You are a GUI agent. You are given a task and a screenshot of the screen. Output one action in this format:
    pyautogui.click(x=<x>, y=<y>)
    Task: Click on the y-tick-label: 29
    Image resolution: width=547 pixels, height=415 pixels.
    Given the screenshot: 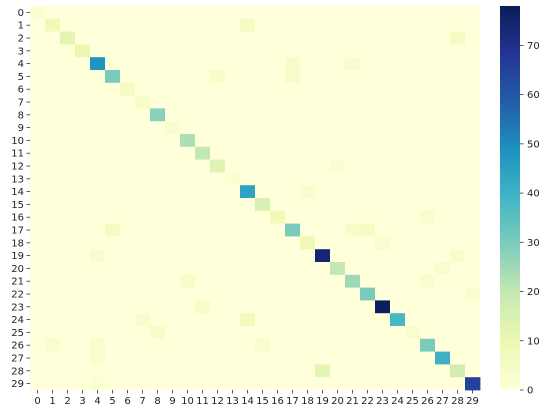 What is the action you would take?
    pyautogui.click(x=17, y=384)
    